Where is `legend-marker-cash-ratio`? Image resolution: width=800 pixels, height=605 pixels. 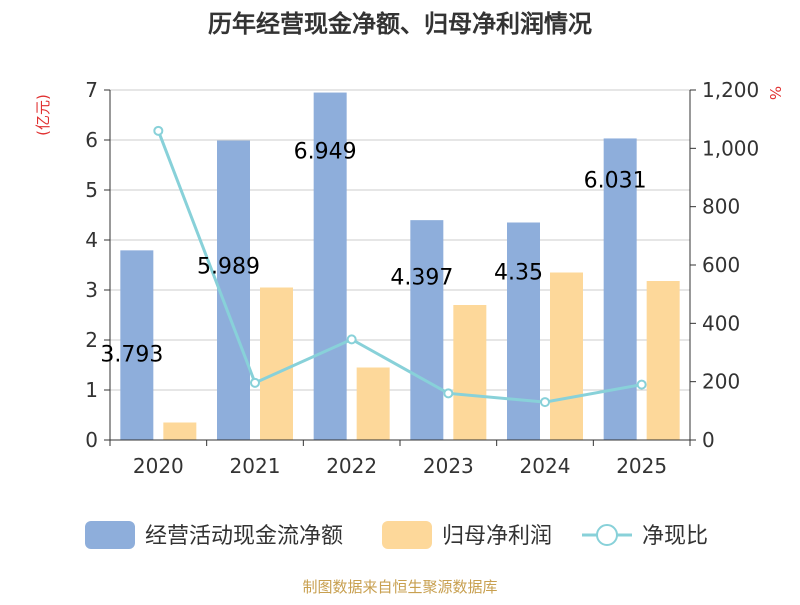 legend-marker-cash-ratio is located at coordinates (607, 535).